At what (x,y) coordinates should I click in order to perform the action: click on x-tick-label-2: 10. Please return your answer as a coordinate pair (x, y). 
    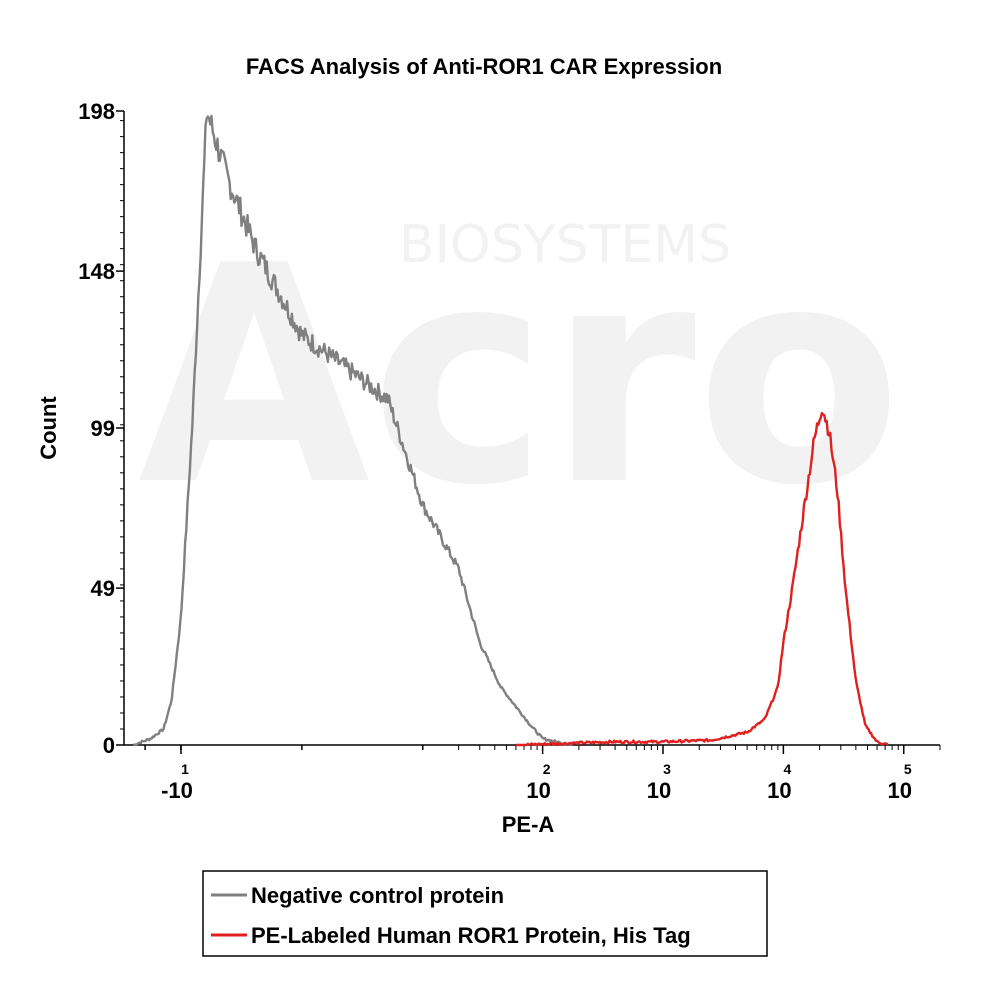
    Looking at the image, I should click on (659, 790).